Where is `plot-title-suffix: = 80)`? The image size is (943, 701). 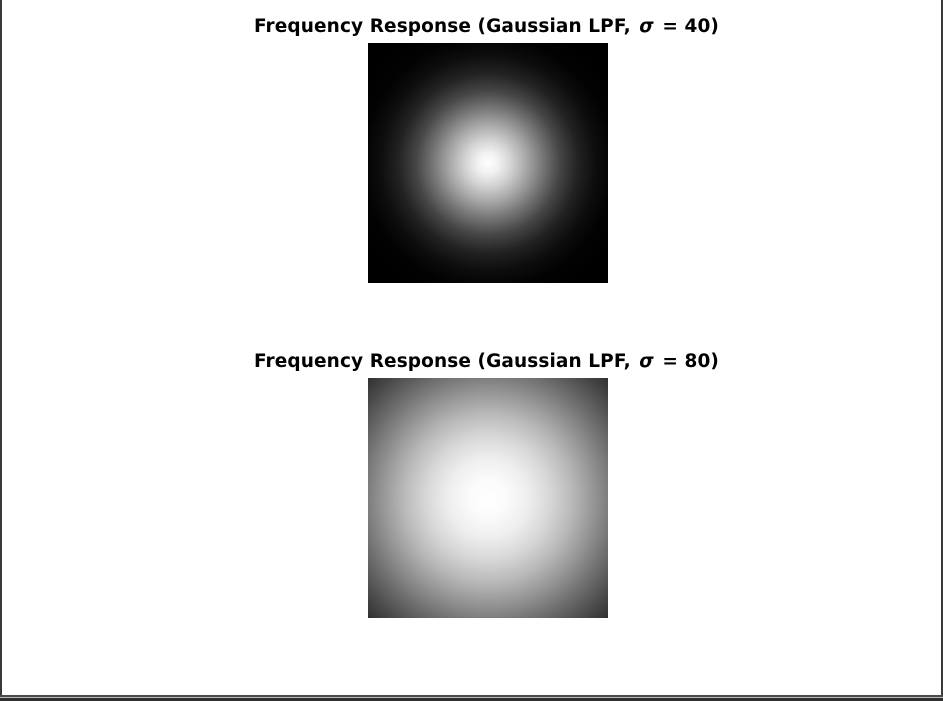 plot-title-suffix: = 80) is located at coordinates (690, 361).